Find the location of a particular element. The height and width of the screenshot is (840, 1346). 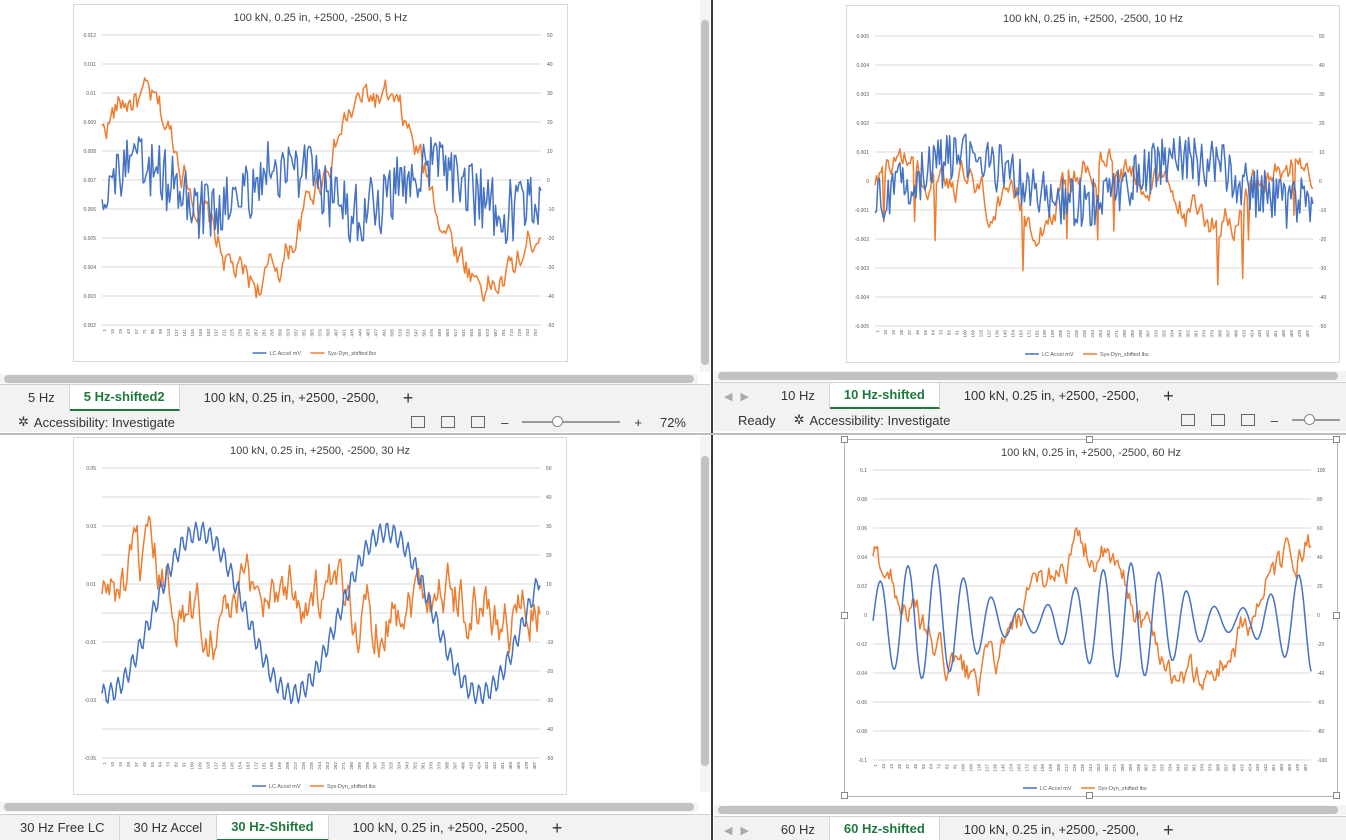

x-tick-label: 127 is located at coordinates (986, 768).